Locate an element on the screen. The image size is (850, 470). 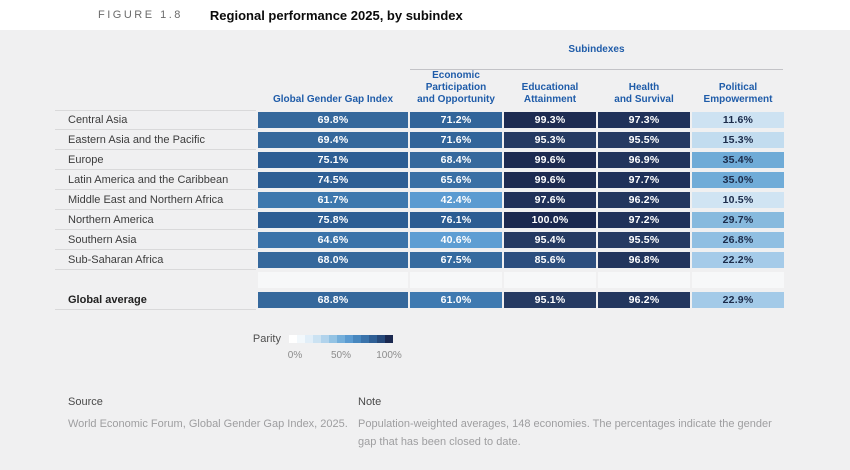
value-cell: 69.4% is located at coordinates (333, 140).